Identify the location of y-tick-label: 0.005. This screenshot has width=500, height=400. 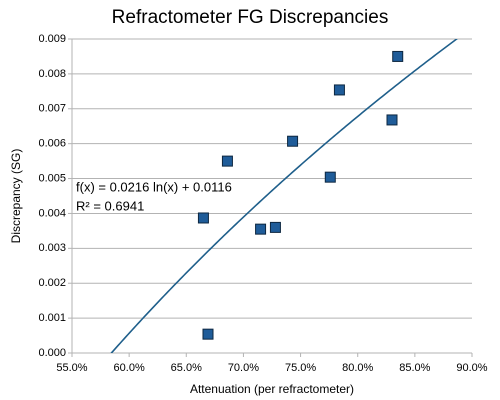
(52, 178).